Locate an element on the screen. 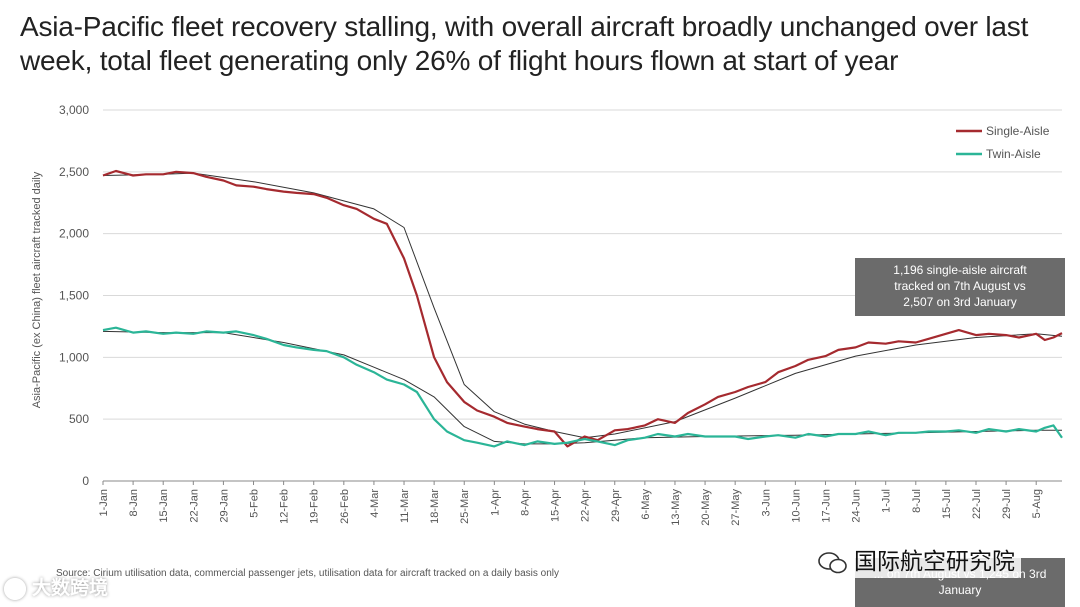 The height and width of the screenshot is (607, 1080). x-tick-label: 1-Jan is located at coordinates (104, 503).